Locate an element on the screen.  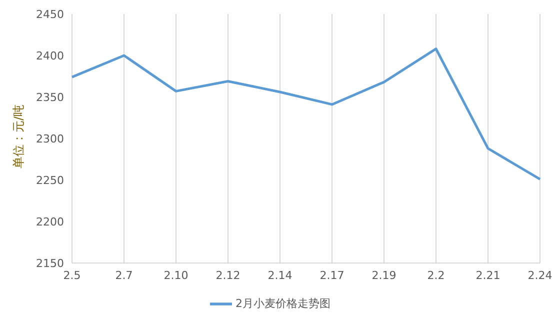
y-tick-label: 2200 is located at coordinates (50, 221).